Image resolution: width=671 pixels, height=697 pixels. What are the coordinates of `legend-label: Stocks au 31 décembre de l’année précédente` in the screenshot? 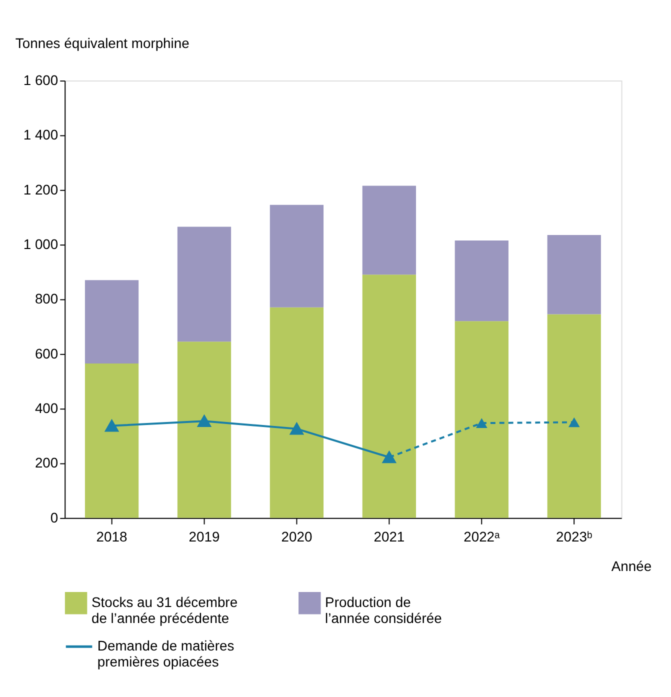 It's located at (164, 610).